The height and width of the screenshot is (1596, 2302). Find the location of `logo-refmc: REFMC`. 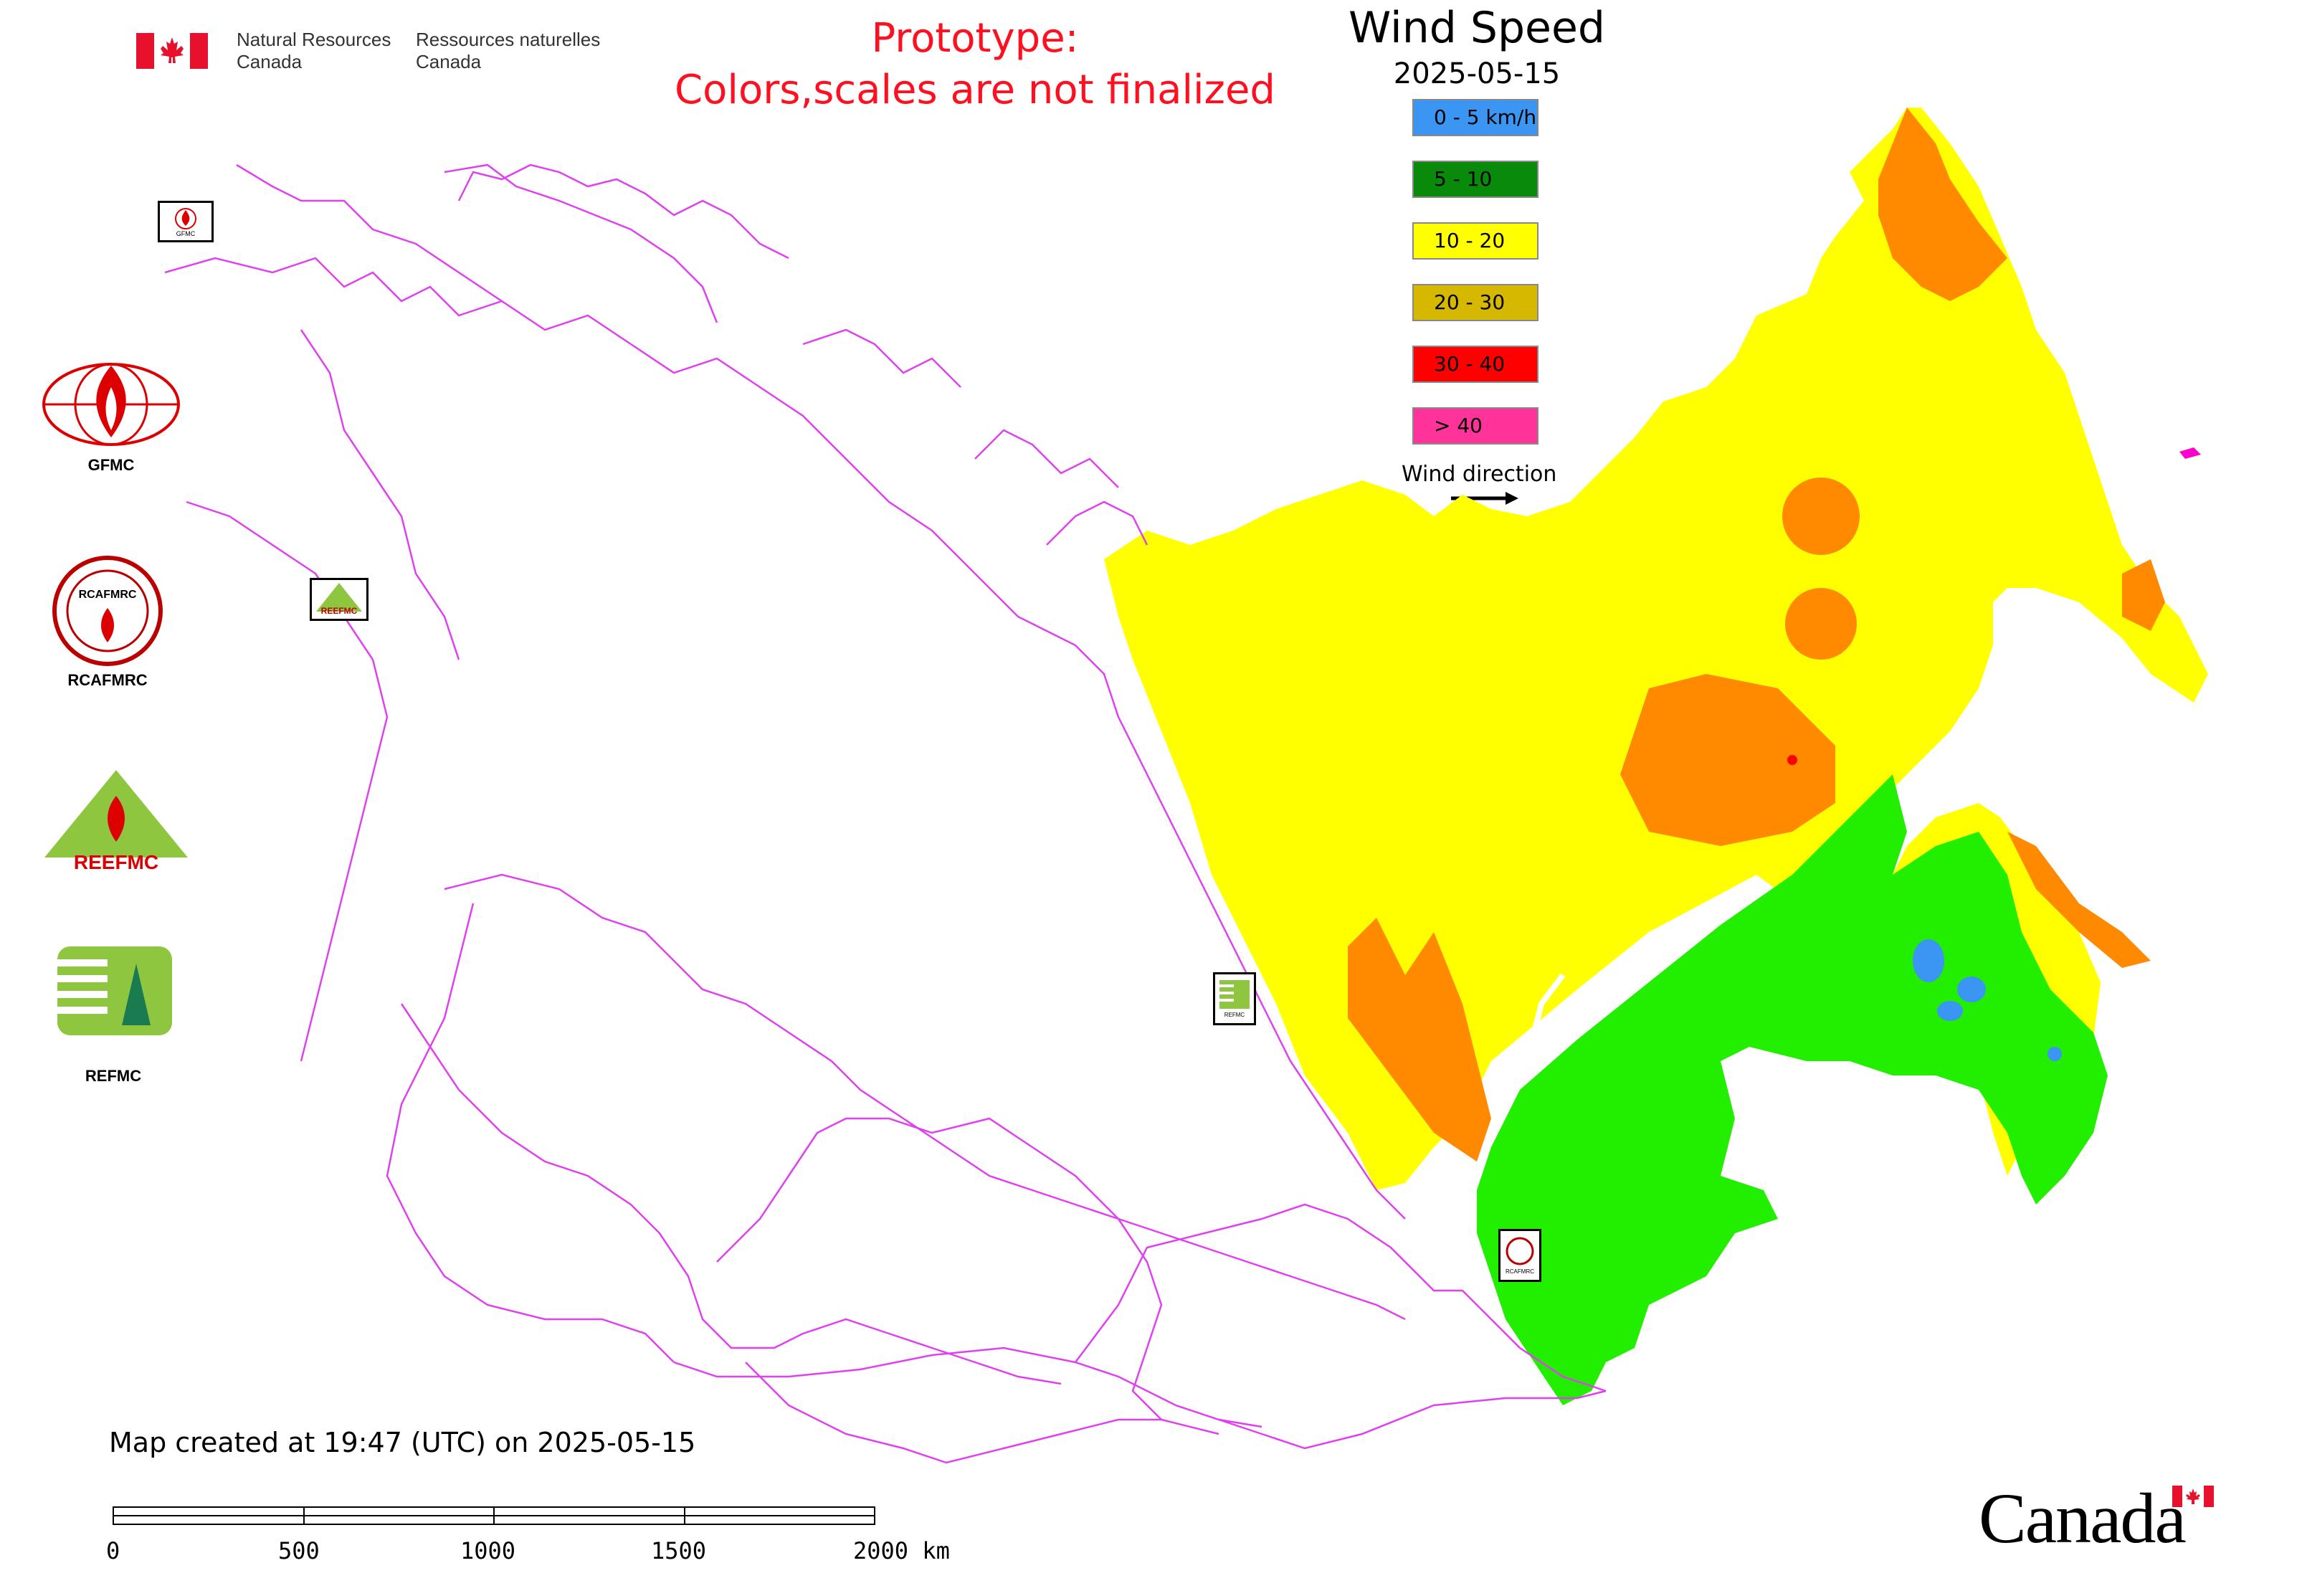

logo-refmc: REFMC is located at coordinates (118, 1018).